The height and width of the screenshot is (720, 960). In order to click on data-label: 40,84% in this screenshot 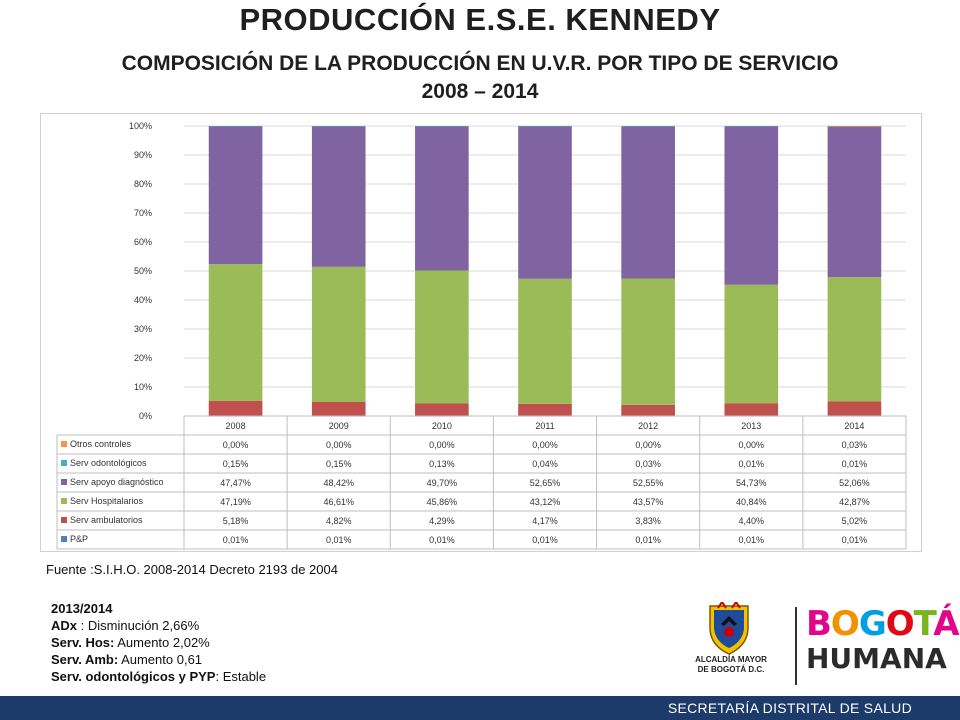, I will do `click(751, 502)`.